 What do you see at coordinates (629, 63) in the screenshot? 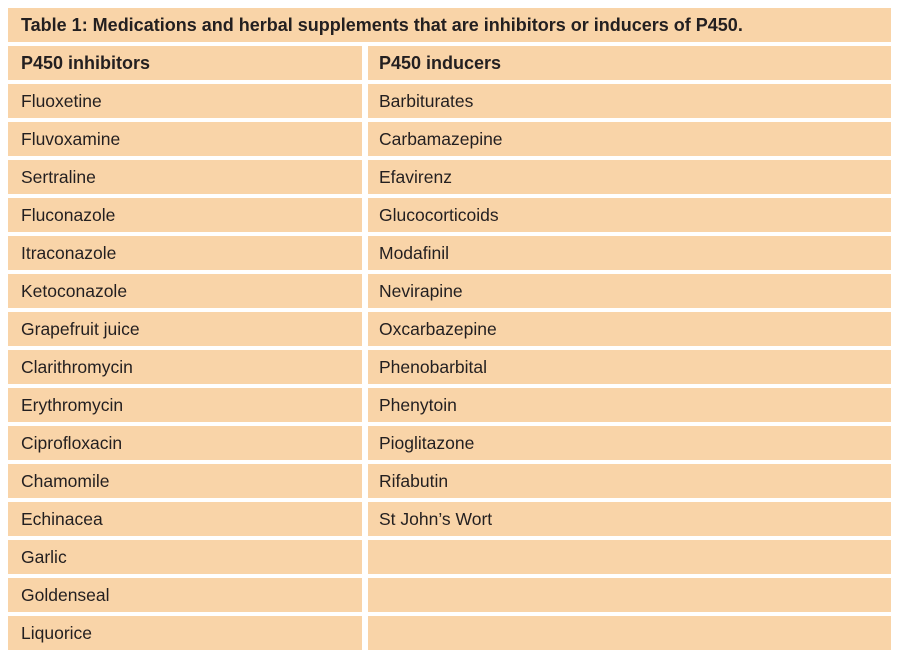
I see `column-header-inducers: P450 inducers` at bounding box center [629, 63].